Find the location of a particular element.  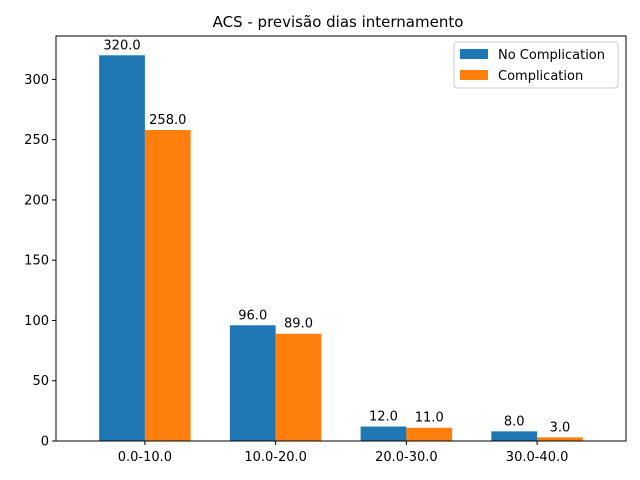

x-tick-label: 0.0-10.0 is located at coordinates (145, 457).